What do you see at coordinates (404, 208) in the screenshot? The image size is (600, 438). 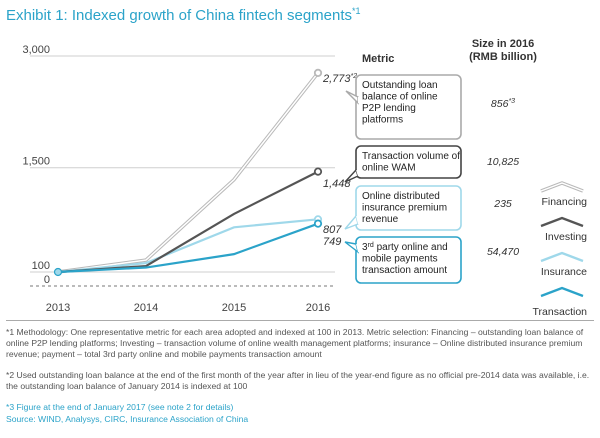 I see `metric-label: insurance premium` at bounding box center [404, 208].